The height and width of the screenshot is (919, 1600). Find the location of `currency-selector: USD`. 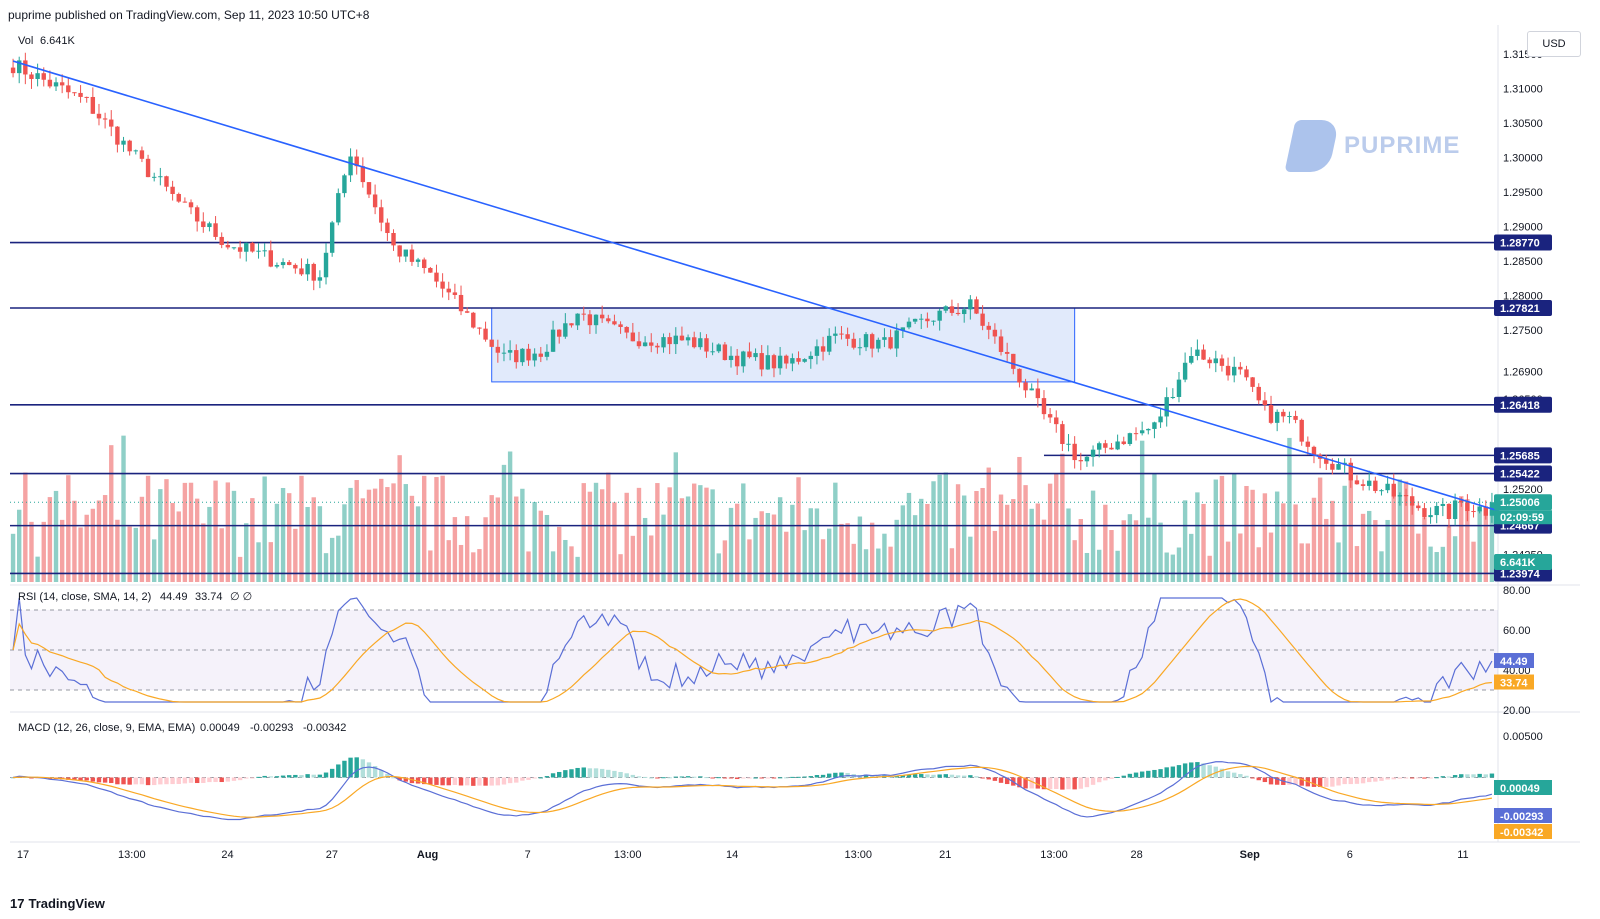

currency-selector: USD is located at coordinates (1554, 44).